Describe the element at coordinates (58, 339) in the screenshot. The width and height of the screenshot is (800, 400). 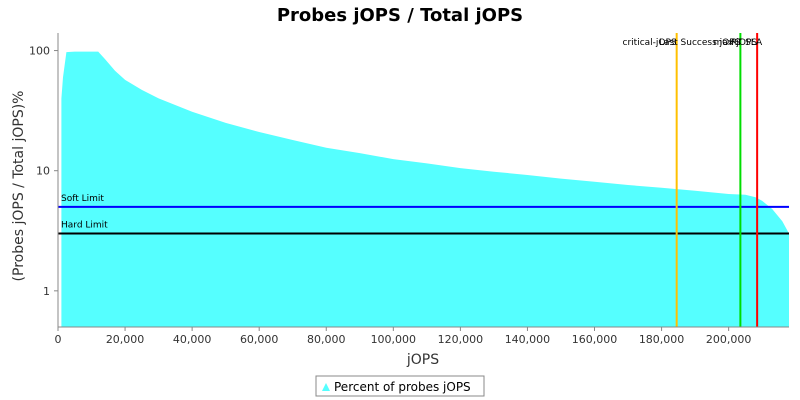
I see `x-tick-label: 0` at that location.